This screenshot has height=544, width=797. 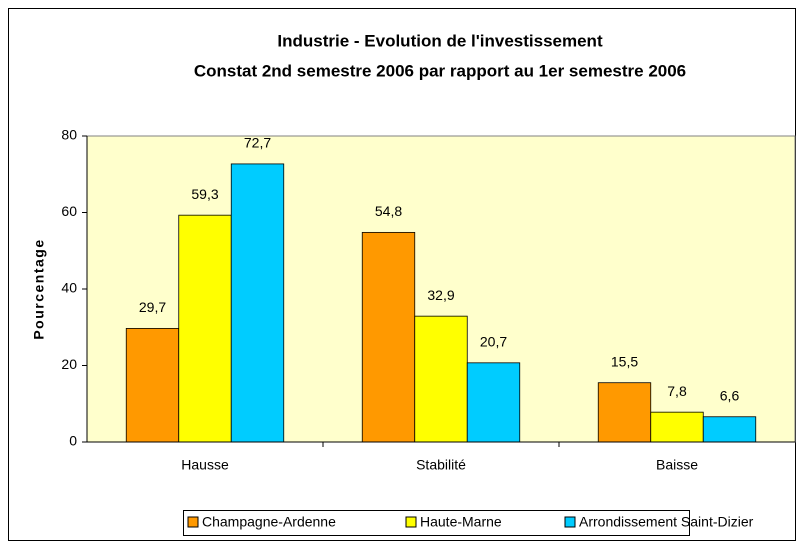 What do you see at coordinates (69, 211) in the screenshot?
I see `y-tick-label: 60` at bounding box center [69, 211].